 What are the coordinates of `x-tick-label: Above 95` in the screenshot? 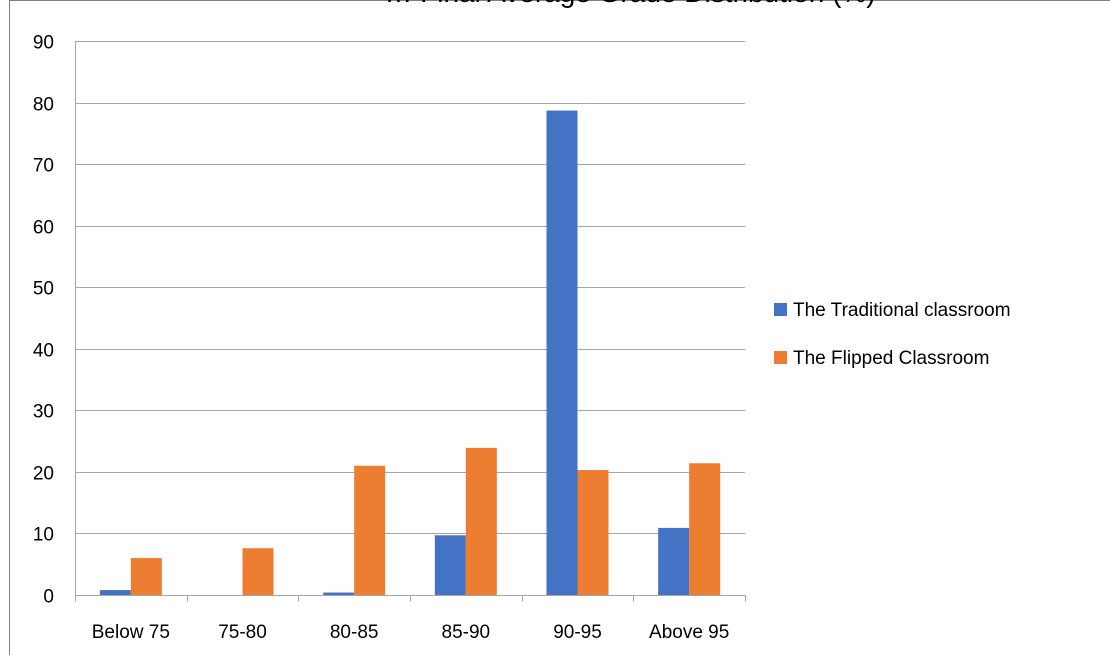 It's located at (689, 632).